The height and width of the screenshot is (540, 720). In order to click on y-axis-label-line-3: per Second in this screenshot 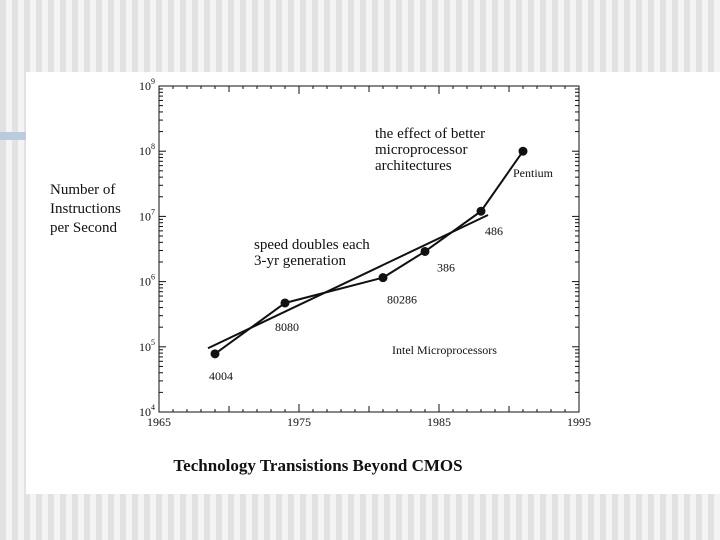, I will do `click(84, 228)`.